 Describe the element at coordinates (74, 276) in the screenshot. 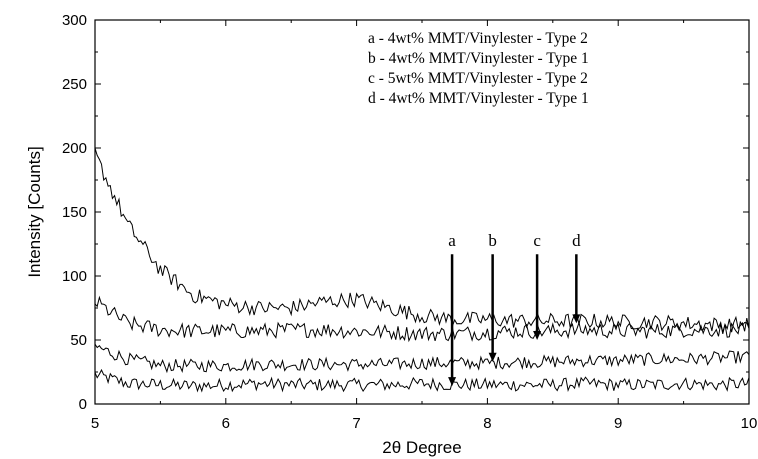

I see `y-tick-label: 100` at that location.